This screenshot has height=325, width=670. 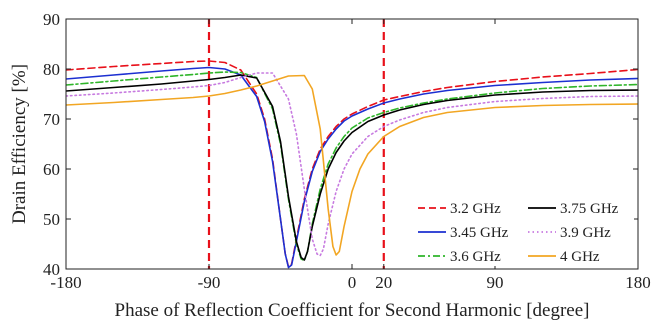 I want to click on legend-label: 3.75 GHz, so click(x=589, y=209).